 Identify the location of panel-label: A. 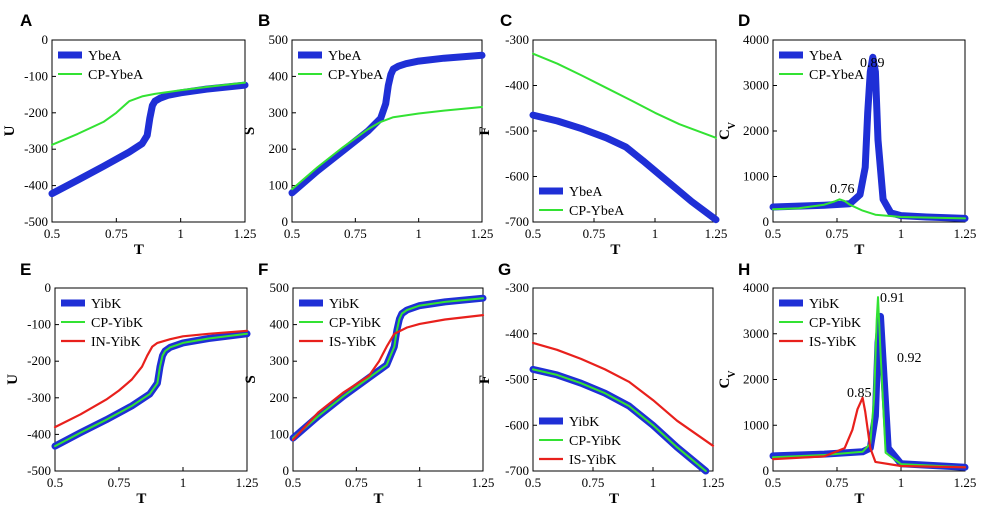
(26, 20).